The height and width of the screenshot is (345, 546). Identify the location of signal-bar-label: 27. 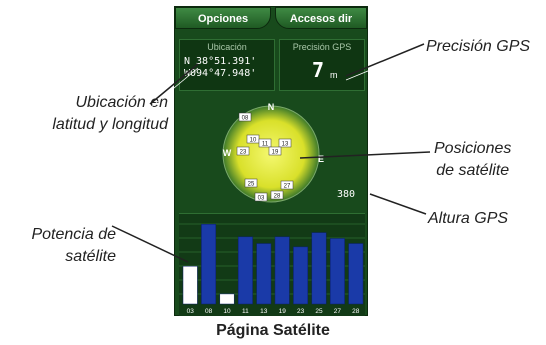
(338, 311).